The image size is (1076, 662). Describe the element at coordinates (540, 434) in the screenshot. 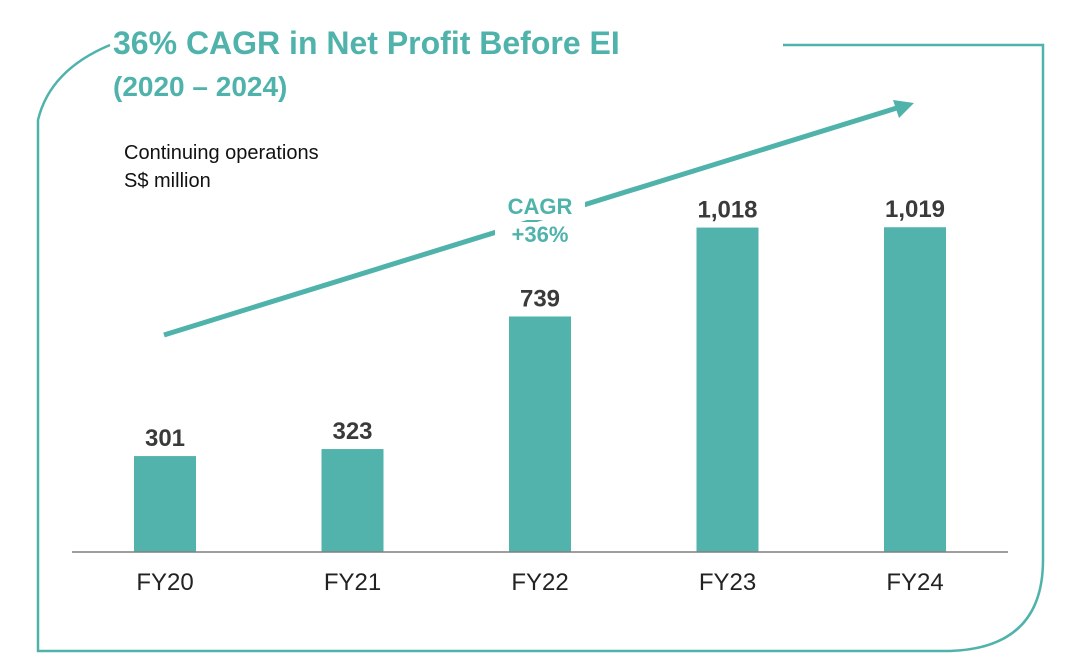

I see `bar-fy22` at that location.